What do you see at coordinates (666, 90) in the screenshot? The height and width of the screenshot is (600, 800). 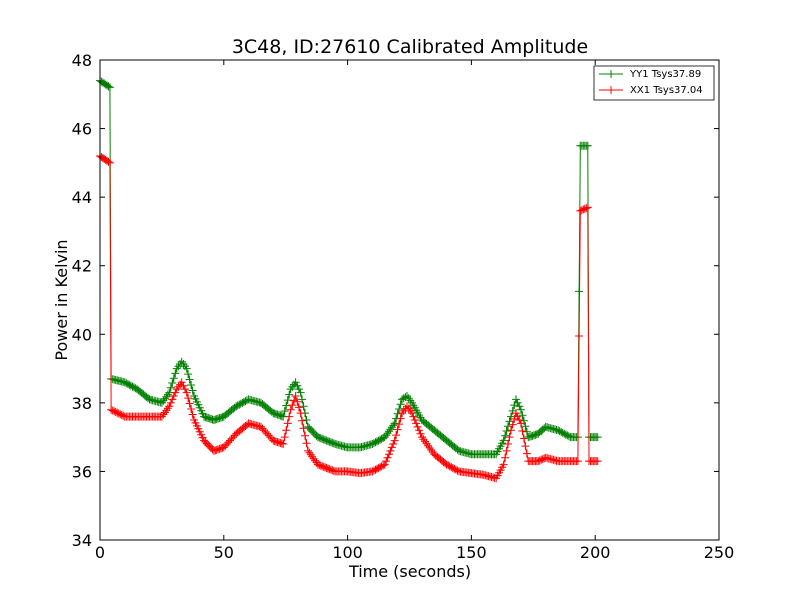 I see `legend-label-xx1: XX1 Tsys37.04` at bounding box center [666, 90].